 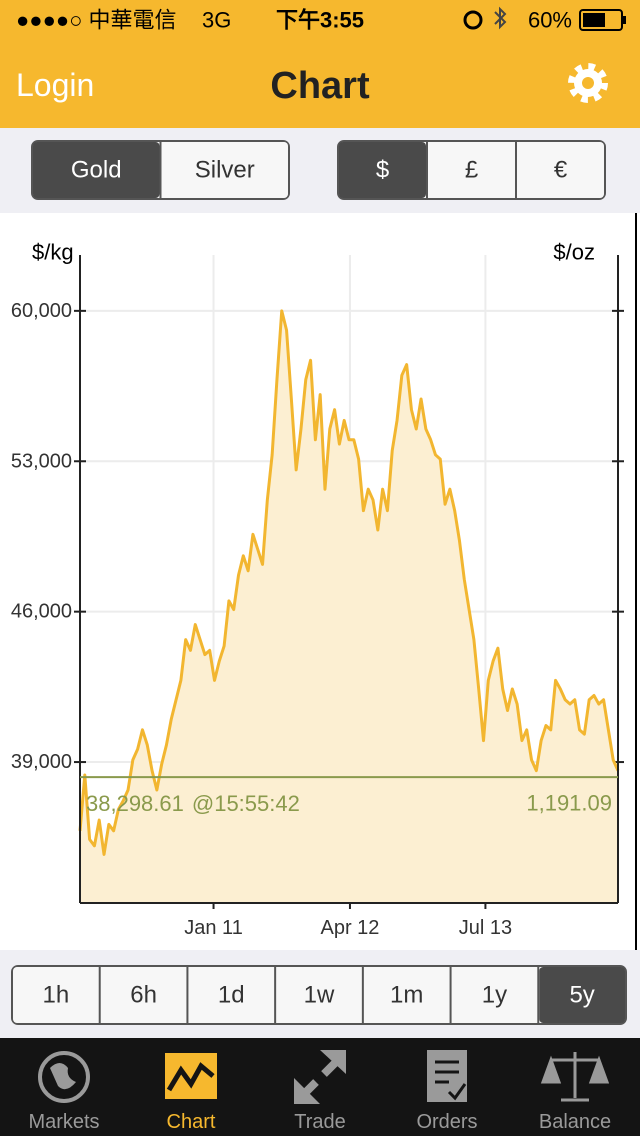 I want to click on segment-label: 6h, so click(x=143, y=995).